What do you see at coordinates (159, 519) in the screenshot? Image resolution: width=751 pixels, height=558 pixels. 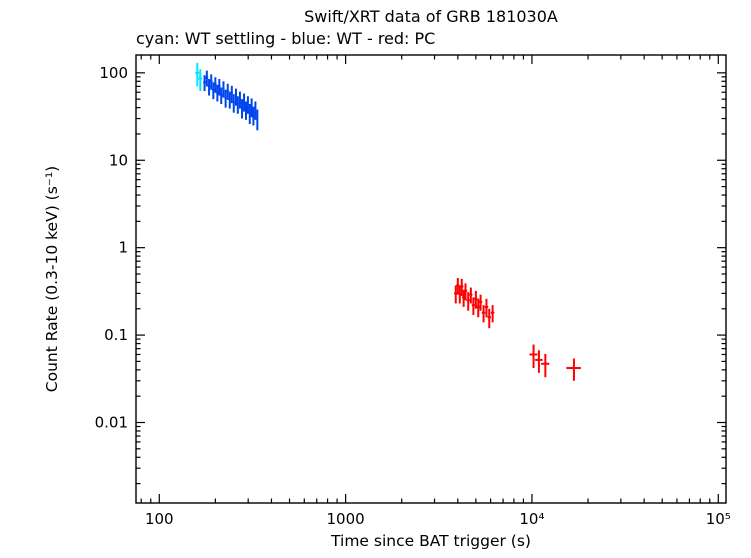 I see `x-tick-label: 100` at bounding box center [159, 519].